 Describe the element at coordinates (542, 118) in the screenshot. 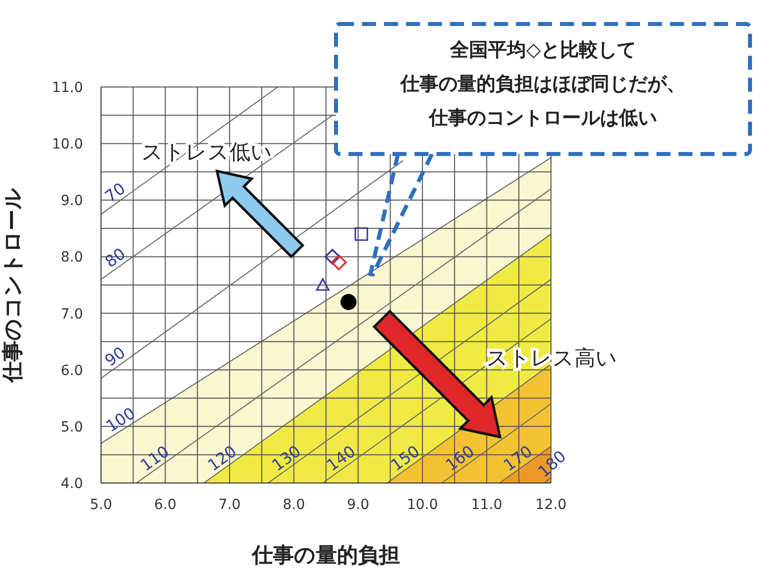

I see `annotation: 仕事のコントロールは低い` at that location.